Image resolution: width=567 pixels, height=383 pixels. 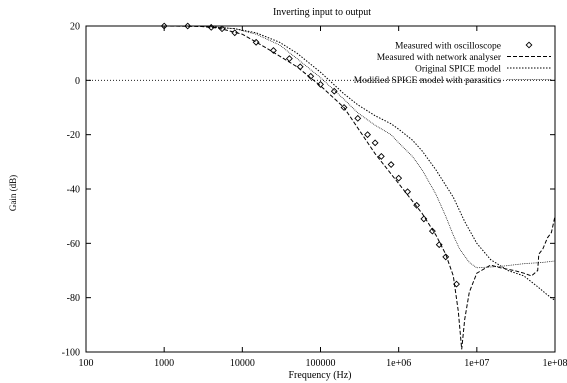 I want to click on y-tick-label: -40, so click(x=73, y=190).